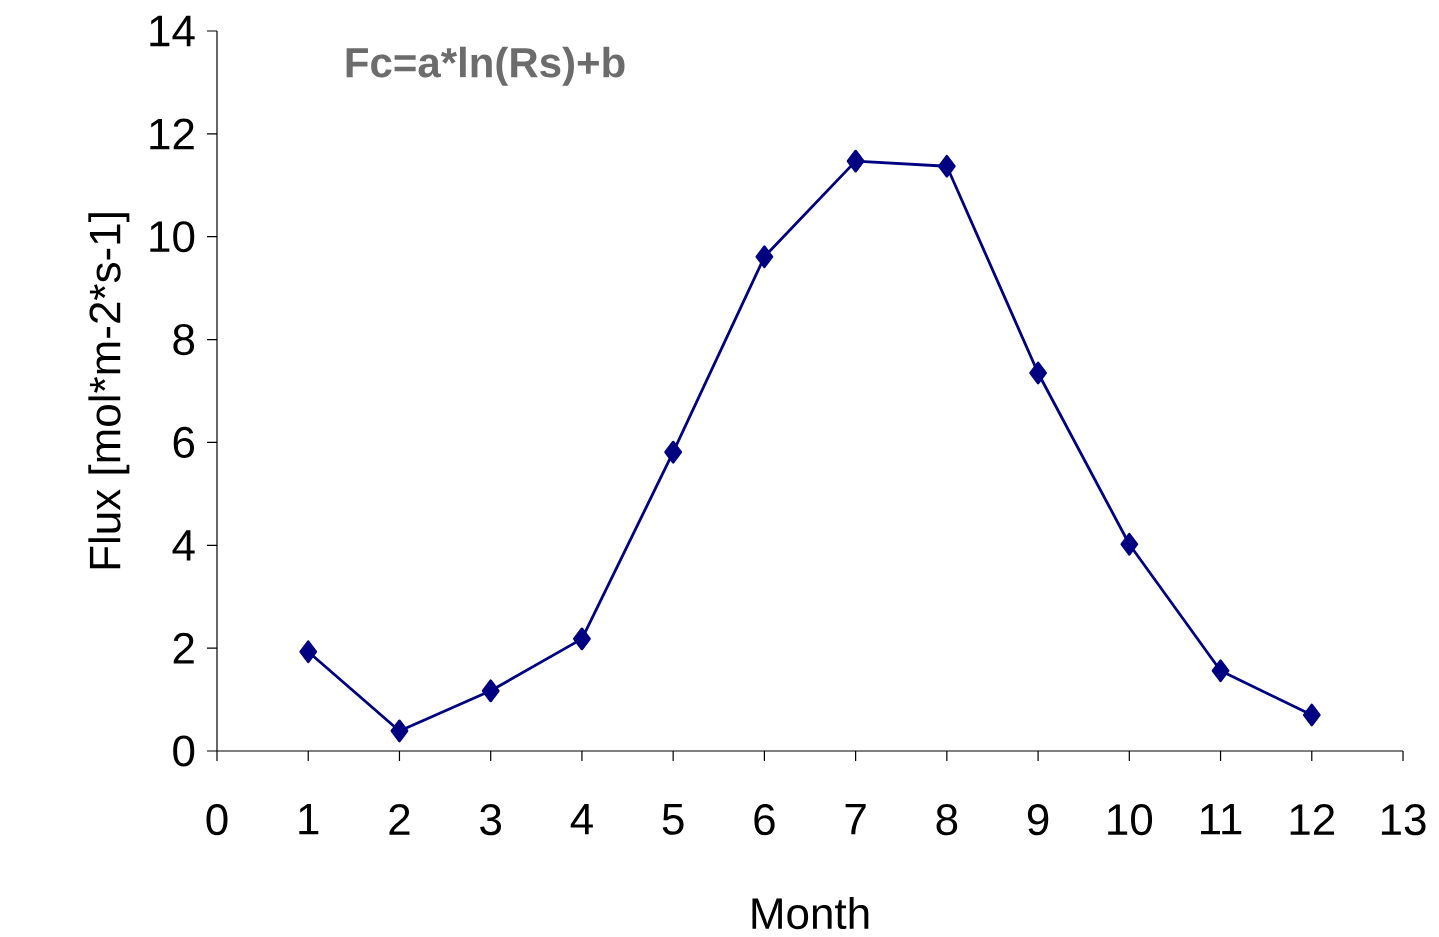  Describe the element at coordinates (309, 819) in the screenshot. I see `x-tick-label: 1` at that location.